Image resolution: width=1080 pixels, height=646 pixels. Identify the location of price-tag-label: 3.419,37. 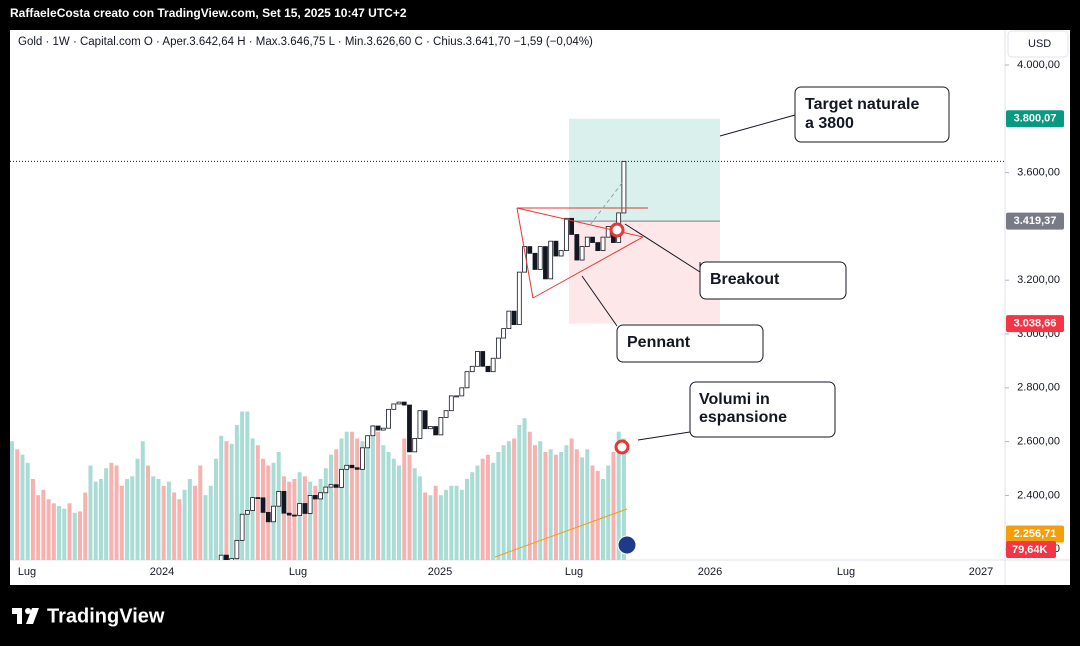
(1035, 221).